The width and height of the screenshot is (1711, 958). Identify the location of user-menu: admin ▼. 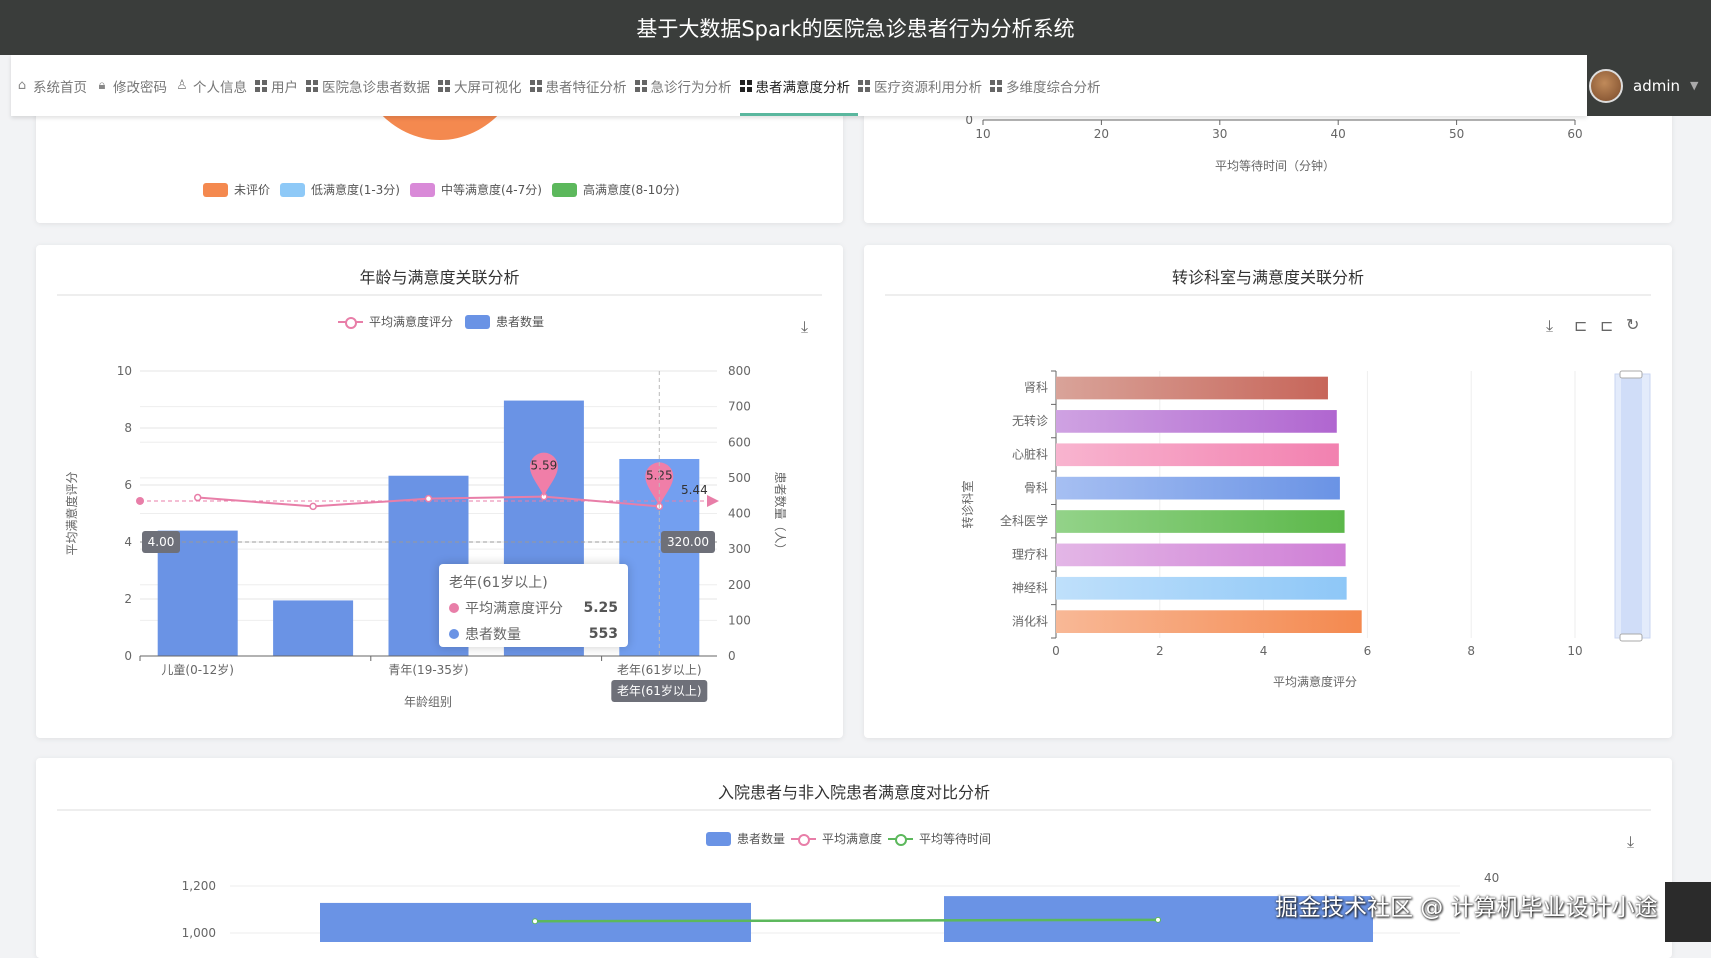
(1649, 85).